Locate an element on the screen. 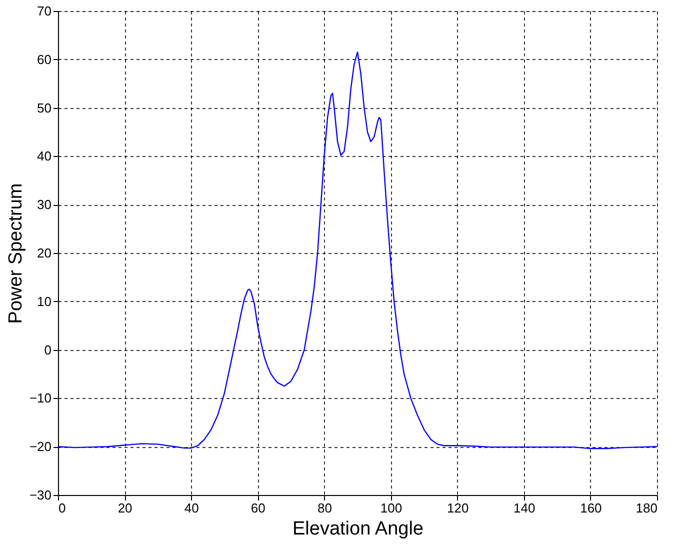 Image resolution: width=691 pixels, height=546 pixels. x-tick-label: 180 is located at coordinates (647, 508).